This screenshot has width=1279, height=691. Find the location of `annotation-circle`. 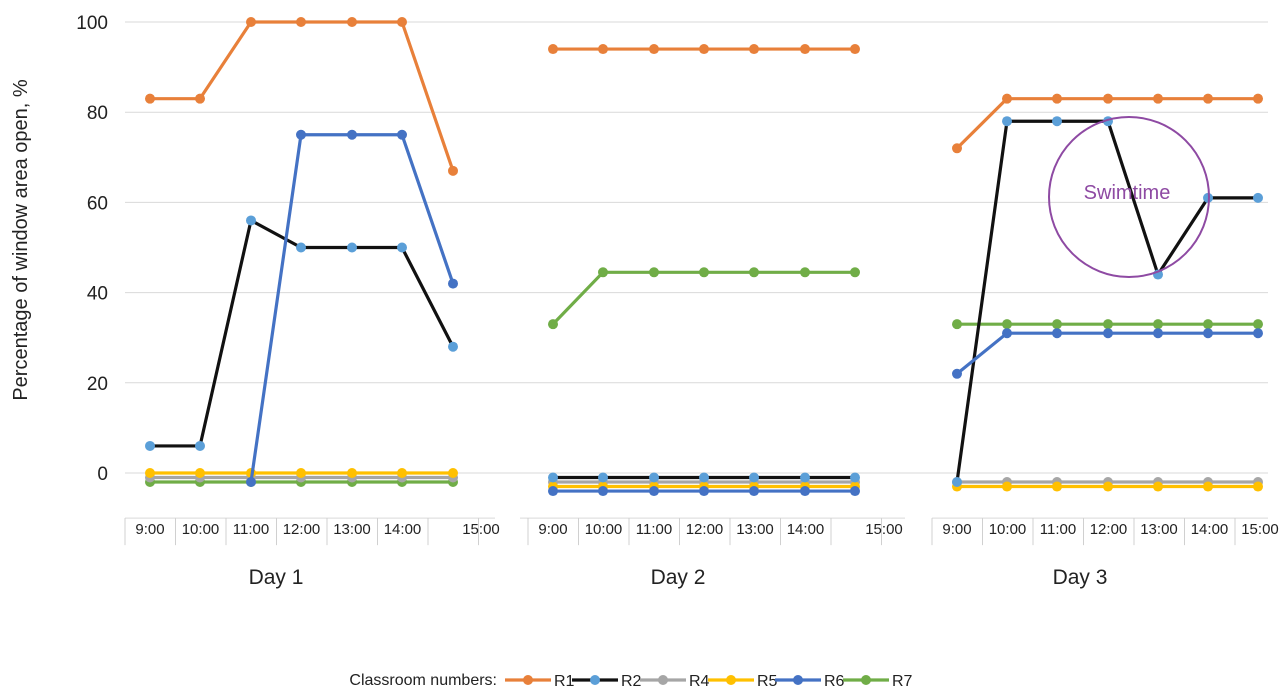

annotation-circle is located at coordinates (1129, 197).